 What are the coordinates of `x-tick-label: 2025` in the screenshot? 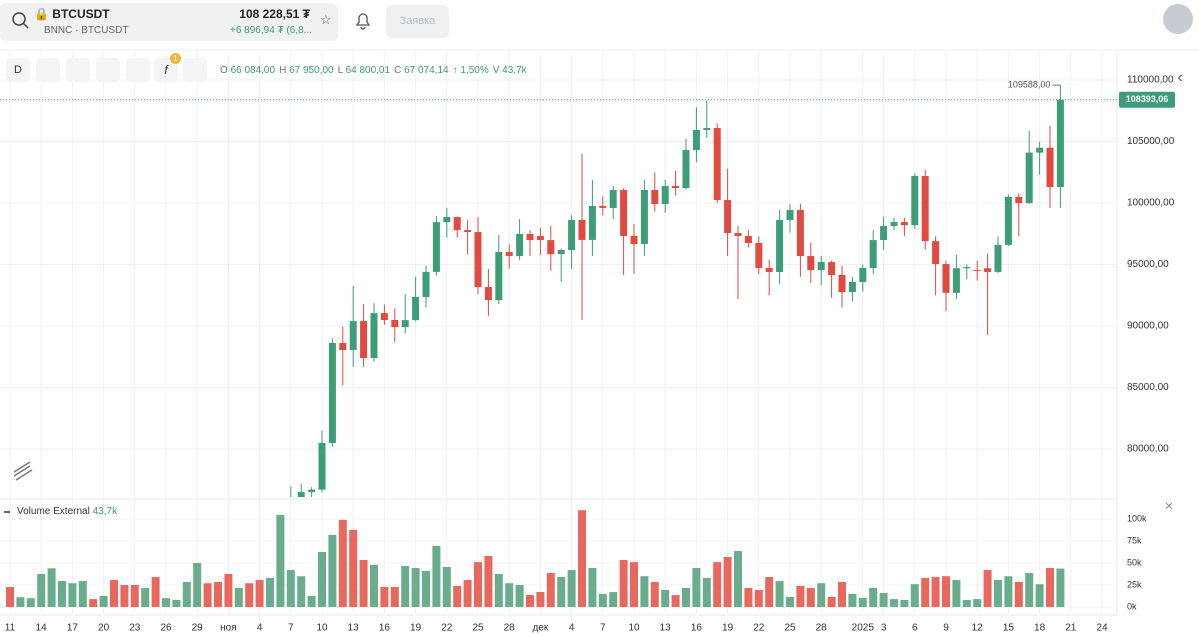 It's located at (863, 628).